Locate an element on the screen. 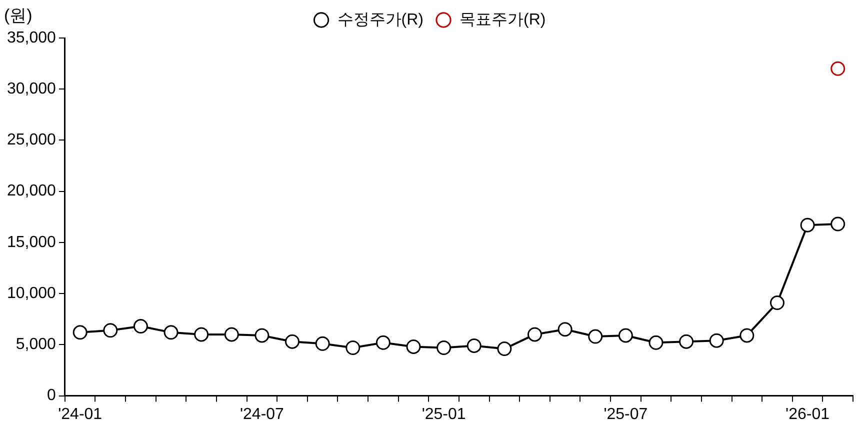 The image size is (861, 427). y-tick-label: 25,000 is located at coordinates (31, 140).